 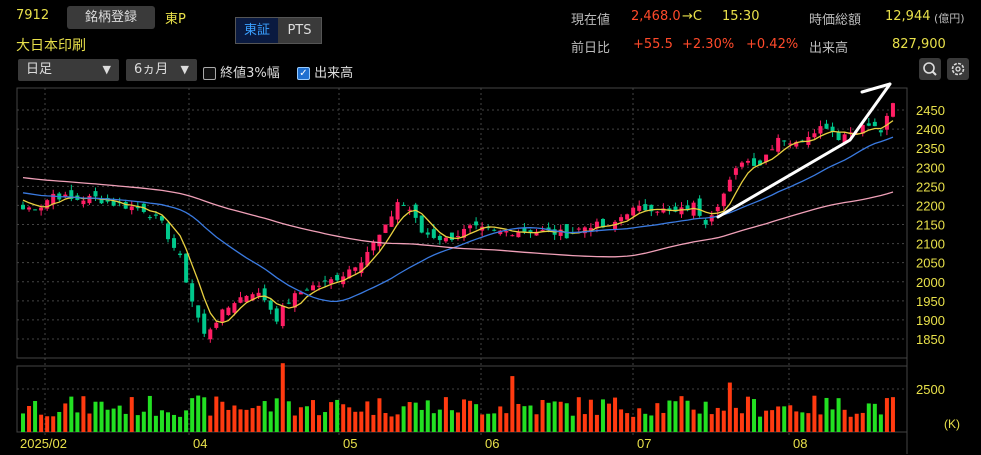 What do you see at coordinates (303, 73) in the screenshot?
I see `volume-checkbox: ✓` at bounding box center [303, 73].